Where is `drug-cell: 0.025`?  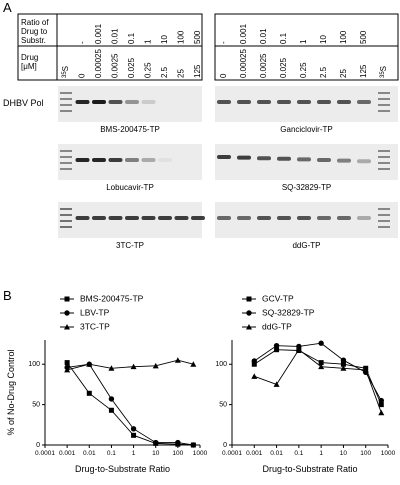
drug-cell: 0.025 is located at coordinates (131, 67).